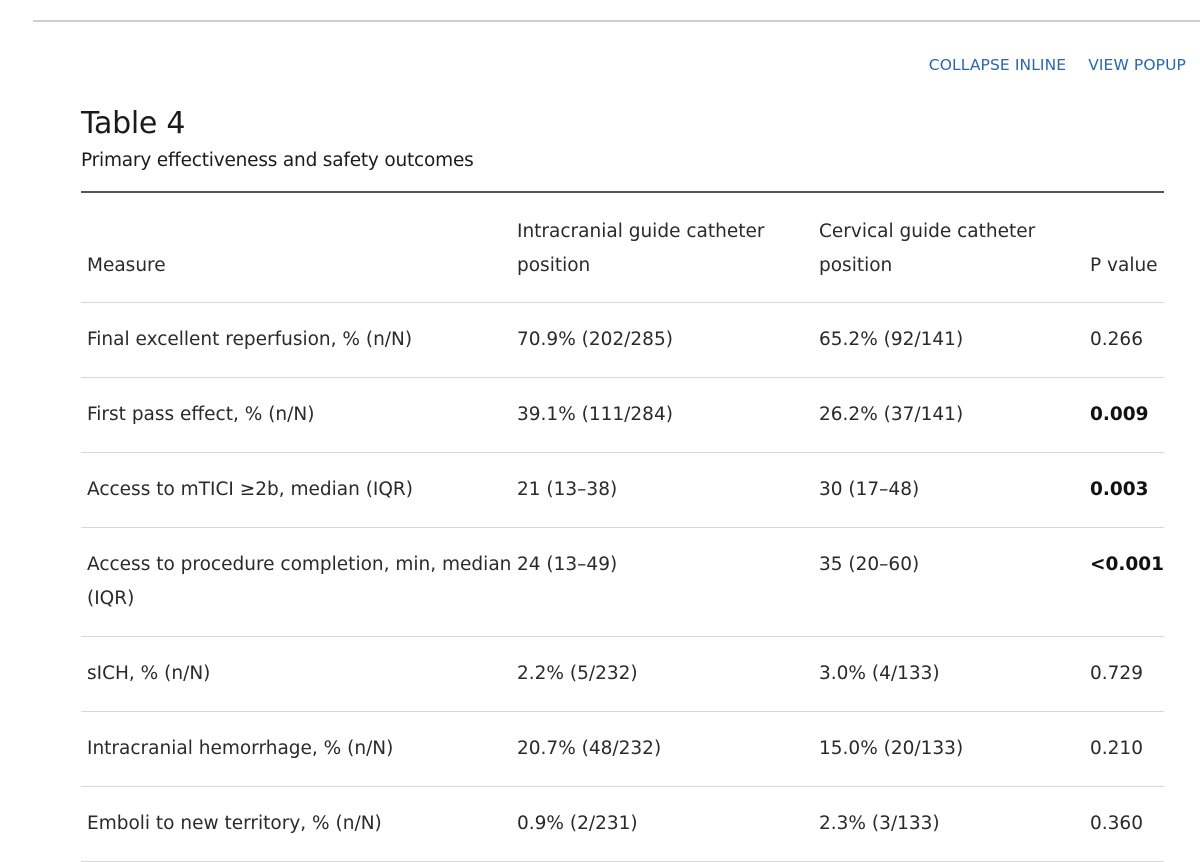  I want to click on cervical-cell: 30 (17–48), so click(954, 490).